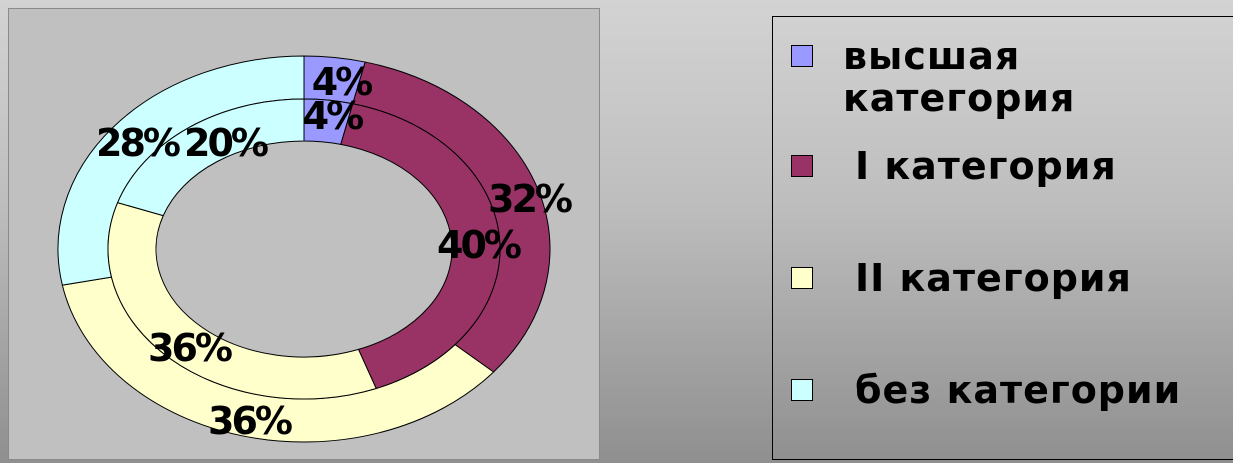  I want to click on legend-label: без категории, so click(1018, 390).